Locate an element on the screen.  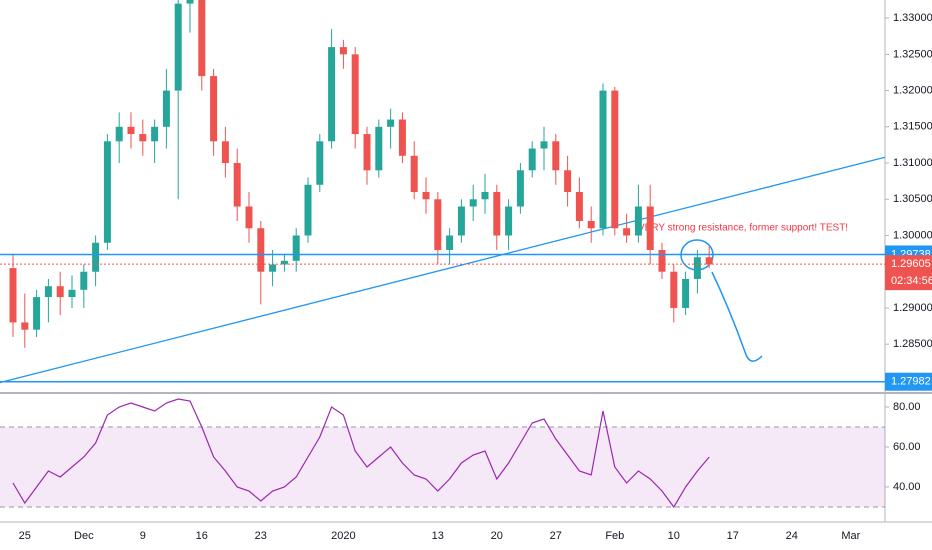
time-label: Dec is located at coordinates (84, 536).